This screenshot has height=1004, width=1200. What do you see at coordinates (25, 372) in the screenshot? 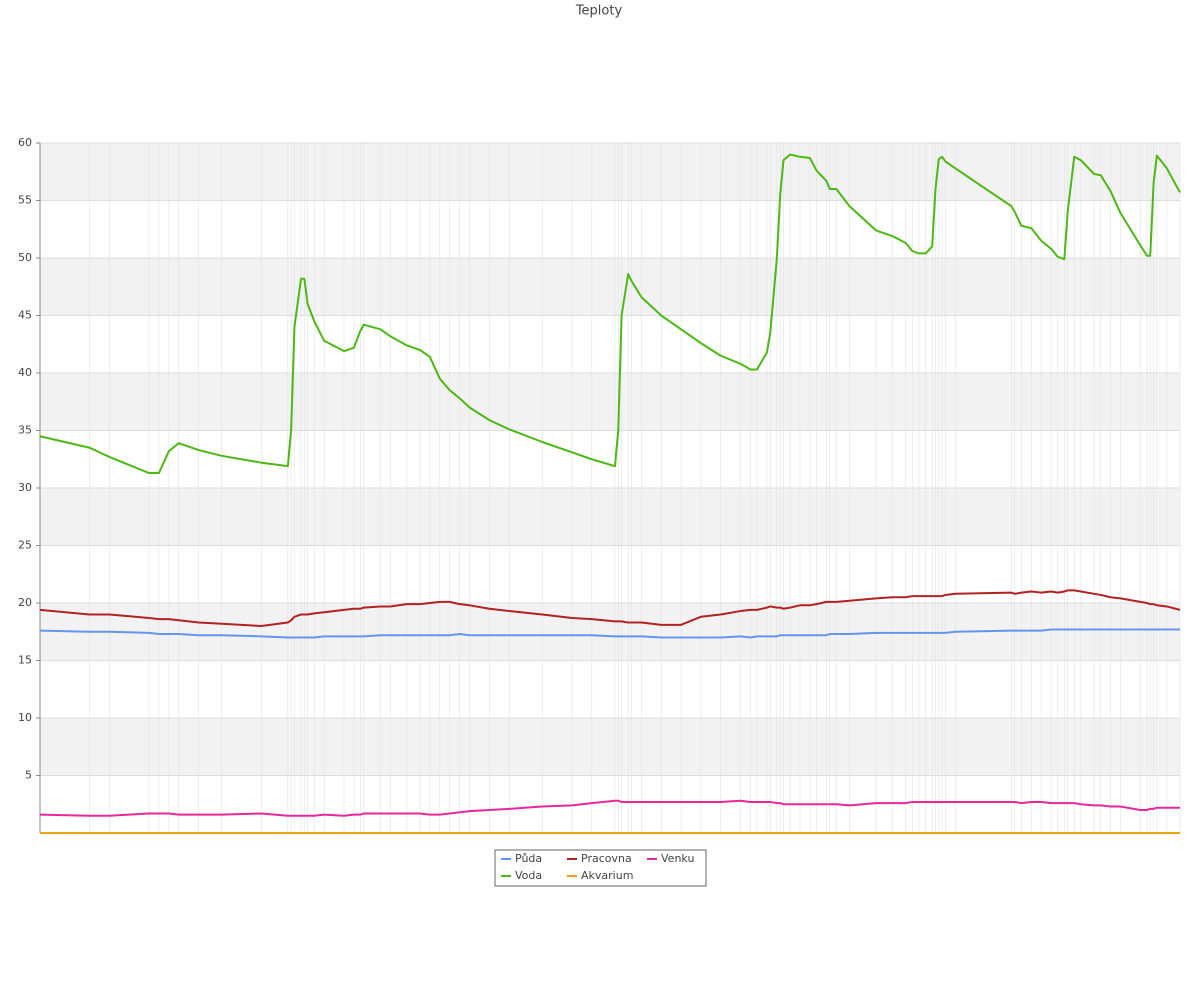
I see `y-tick-label: 40` at bounding box center [25, 372].